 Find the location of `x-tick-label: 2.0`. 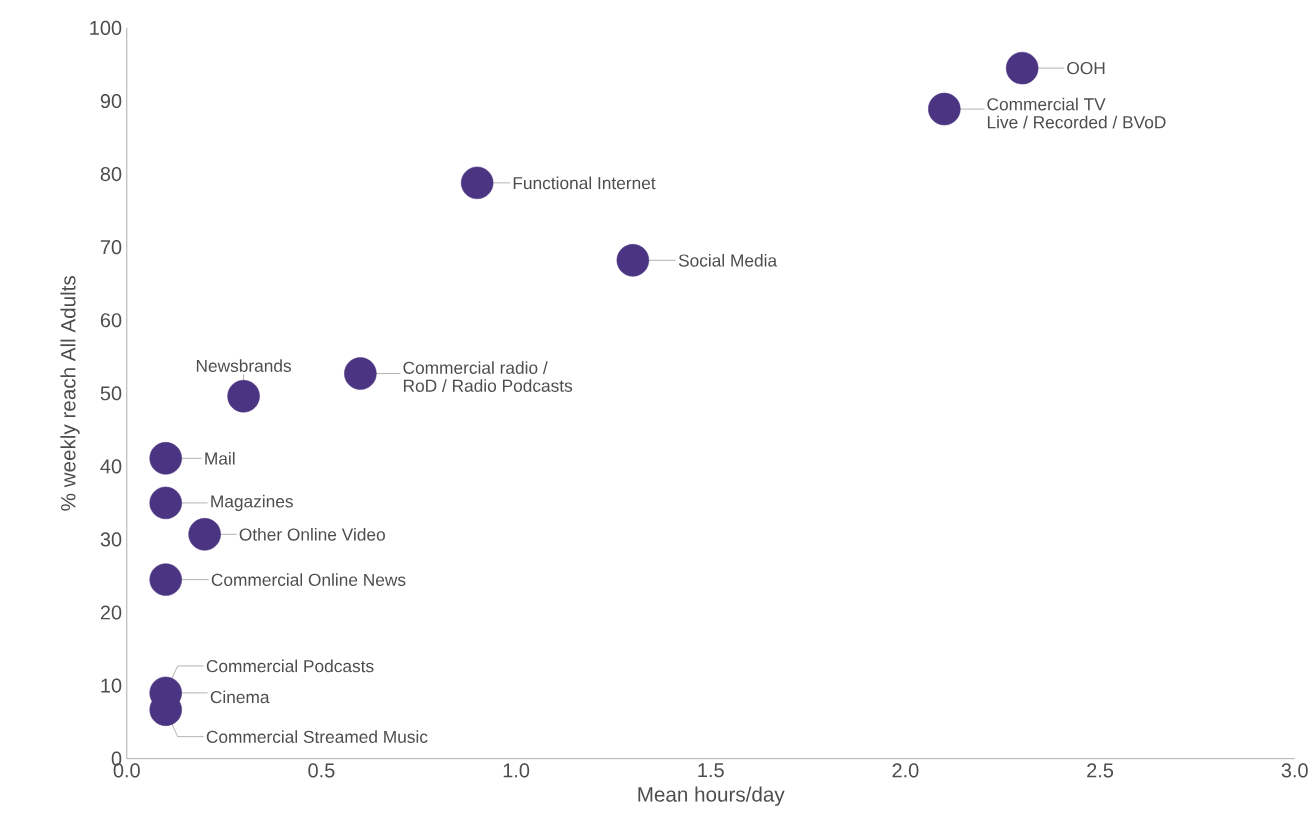

x-tick-label: 2.0 is located at coordinates (905, 770).